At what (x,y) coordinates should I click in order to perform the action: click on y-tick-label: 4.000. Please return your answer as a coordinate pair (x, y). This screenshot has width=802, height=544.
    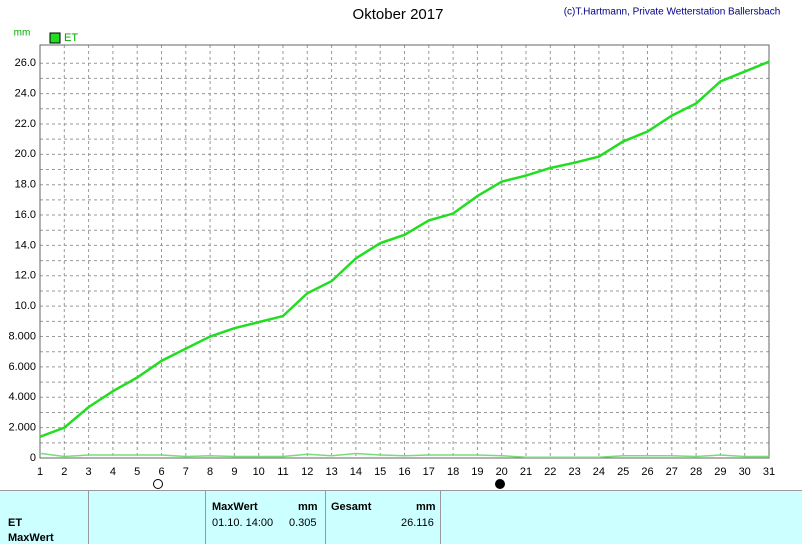
    Looking at the image, I should click on (22, 397).